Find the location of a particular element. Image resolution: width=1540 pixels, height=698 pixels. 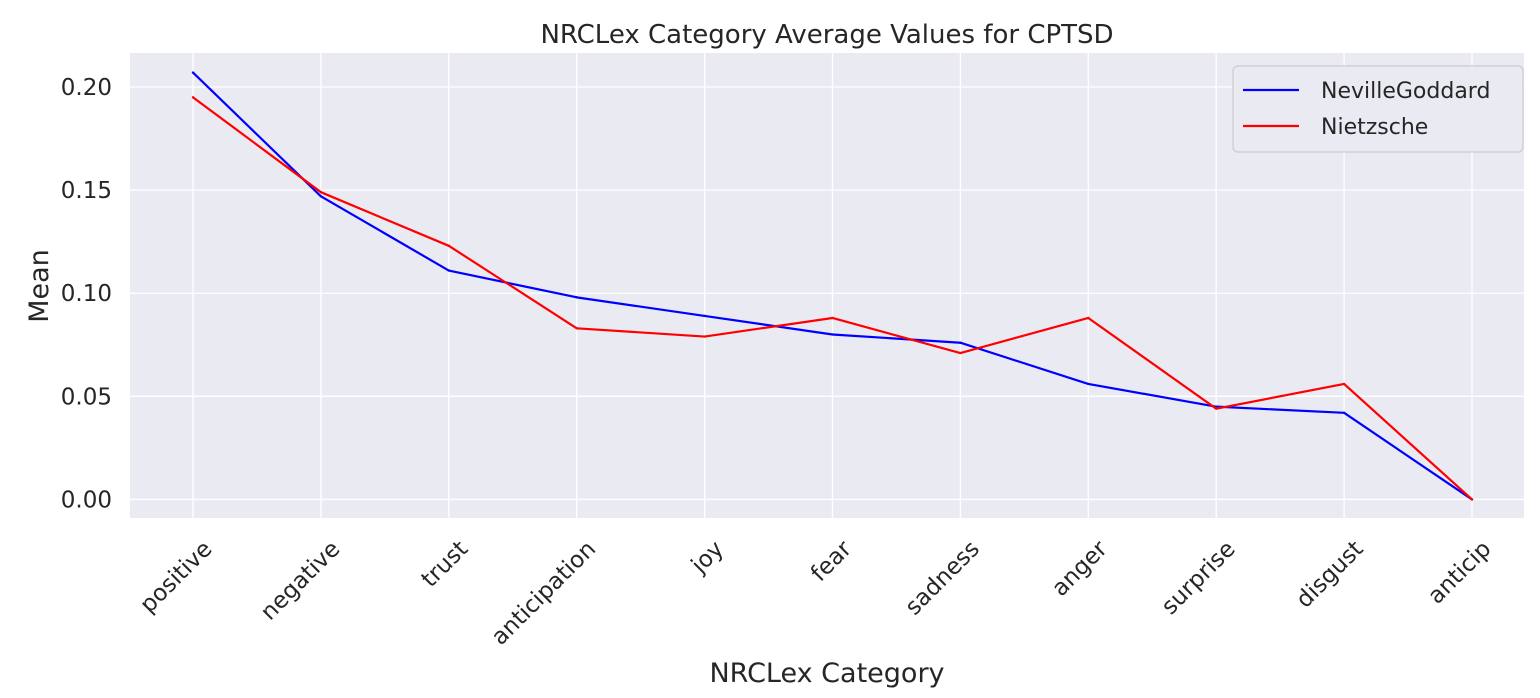

x-tick-label: anticipation is located at coordinates (544, 593).